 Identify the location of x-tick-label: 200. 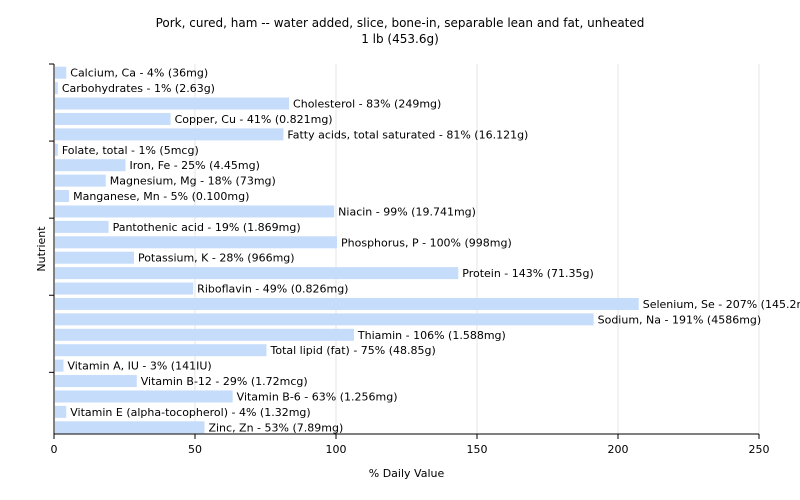
(618, 449).